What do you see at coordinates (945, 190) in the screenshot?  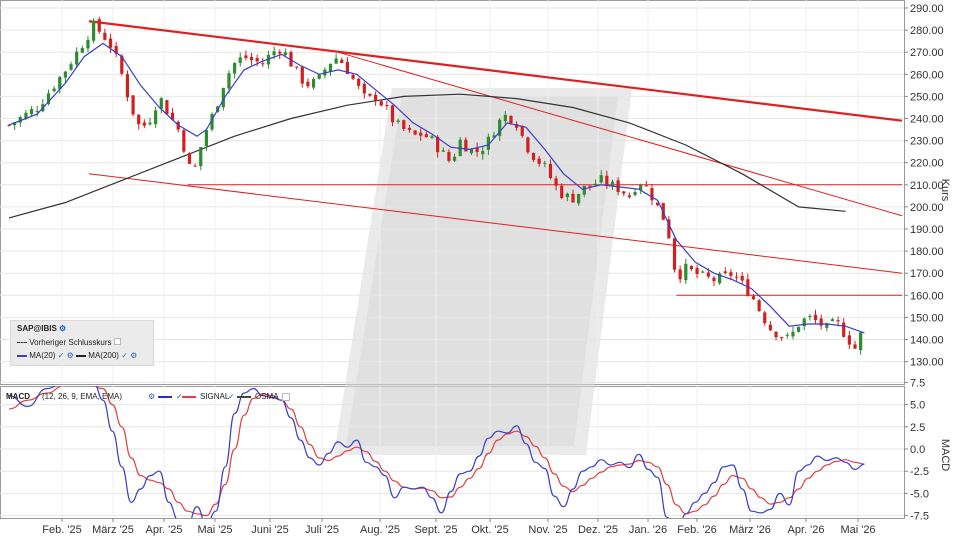 I see `price-axis-title: Kurs` at bounding box center [945, 190].